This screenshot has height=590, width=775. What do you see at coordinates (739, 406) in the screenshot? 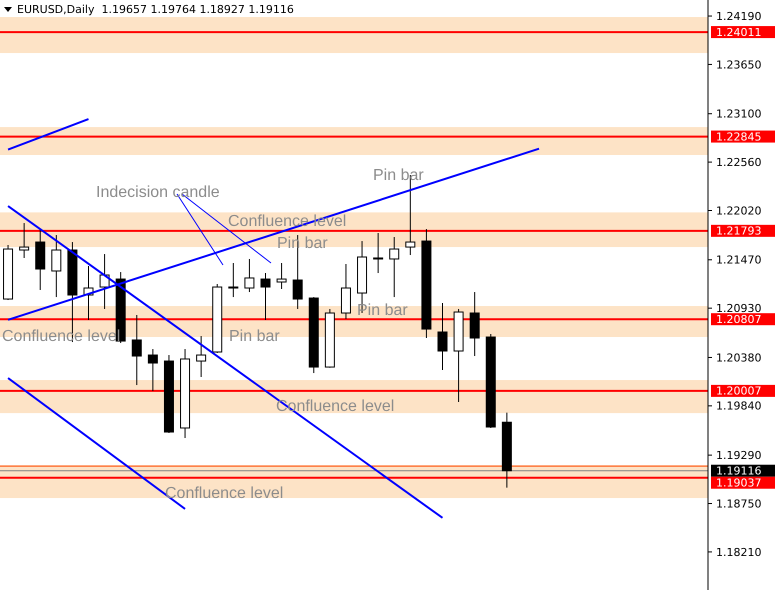
I see `y-tick-label: 1.19840` at bounding box center [739, 406].